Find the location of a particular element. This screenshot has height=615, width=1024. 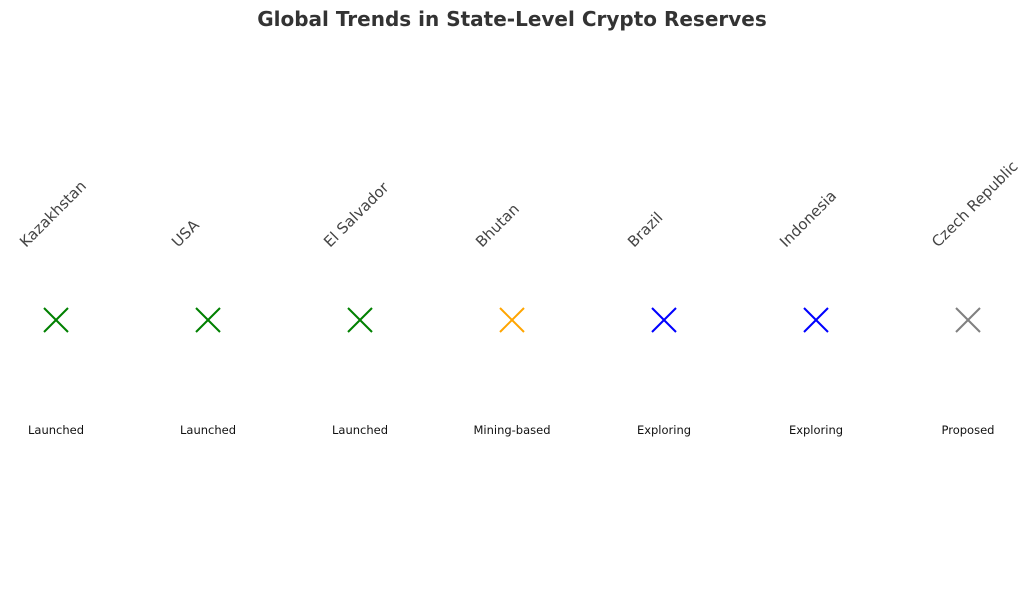

country-label-bhutan: Bhutan is located at coordinates (497, 225).